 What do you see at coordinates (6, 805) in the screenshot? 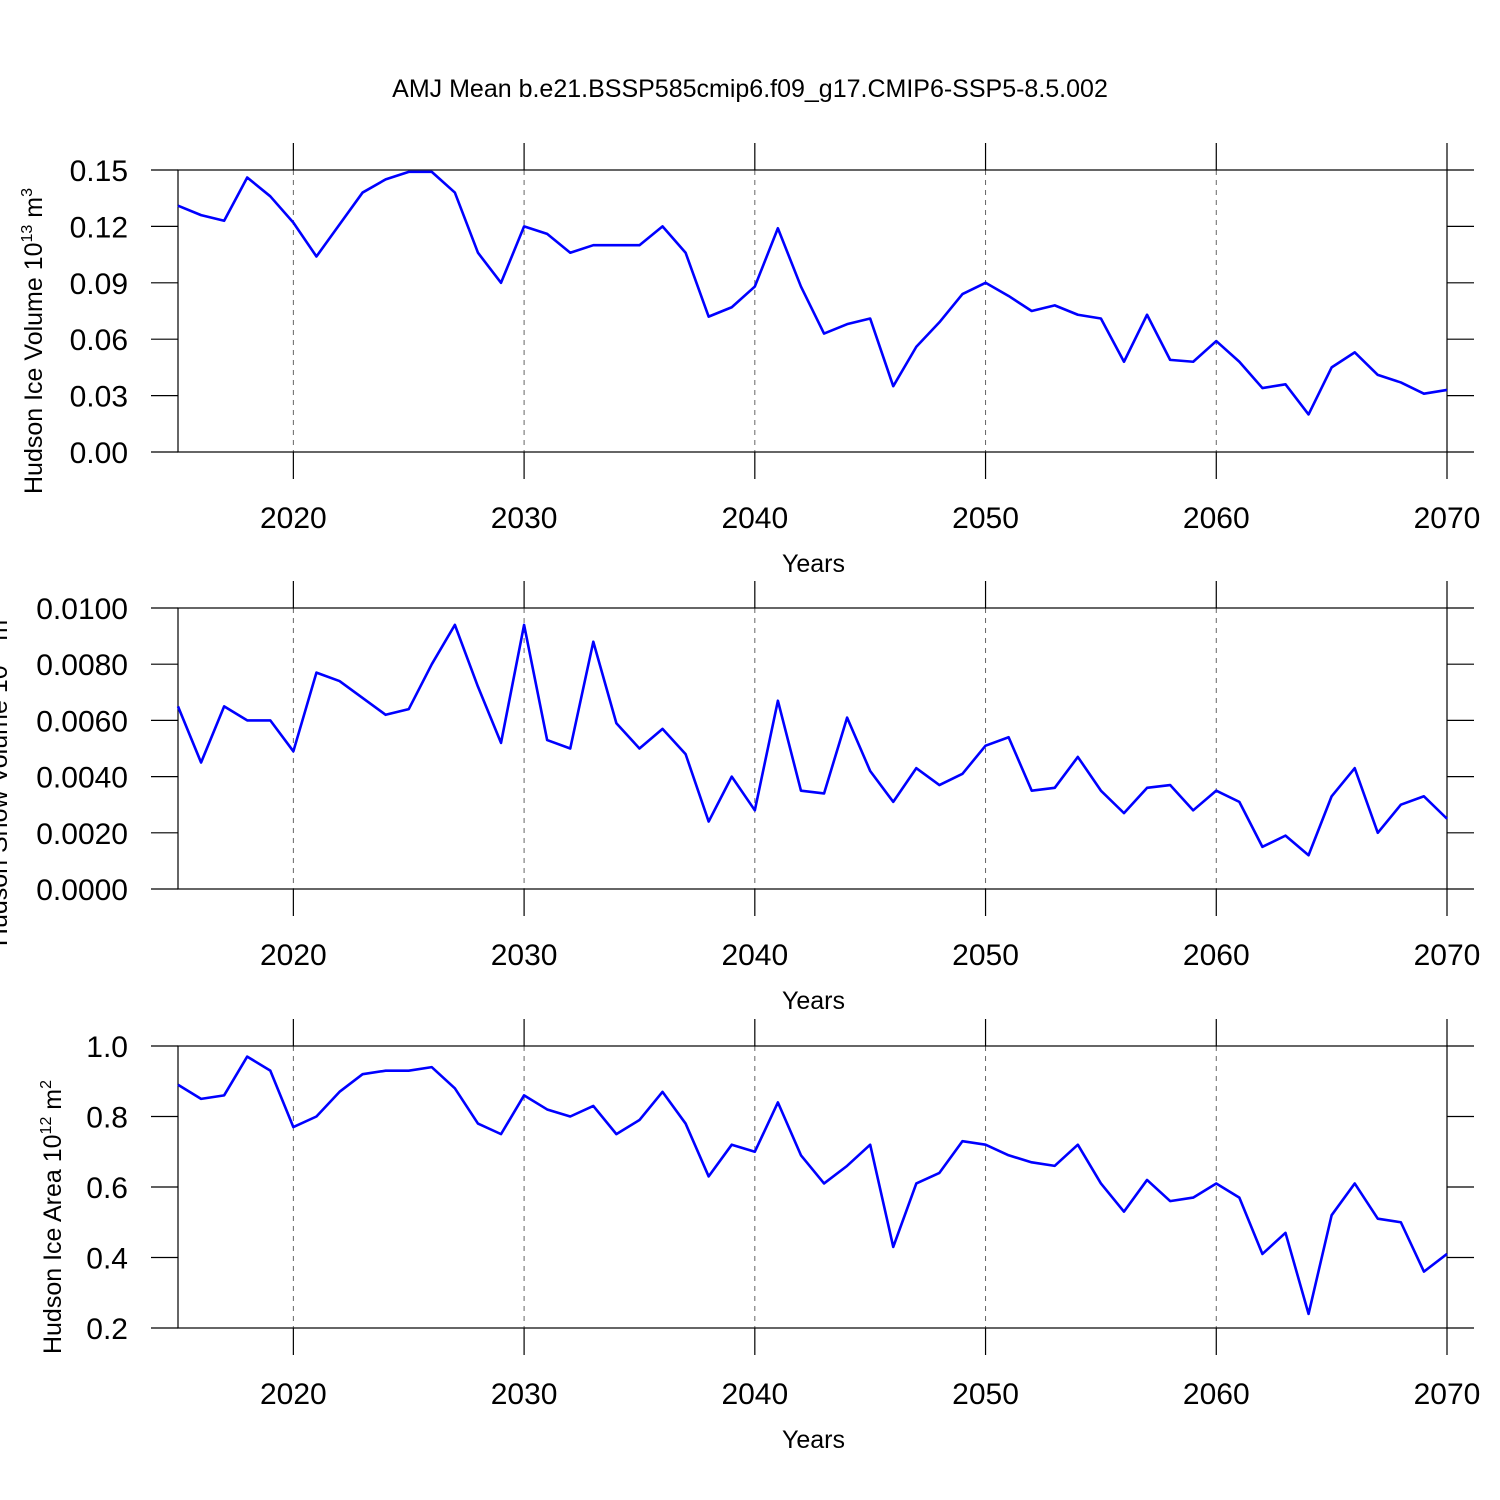
I see `y-axis-label-part: Hudson Snow Volume 10` at bounding box center [6, 805].